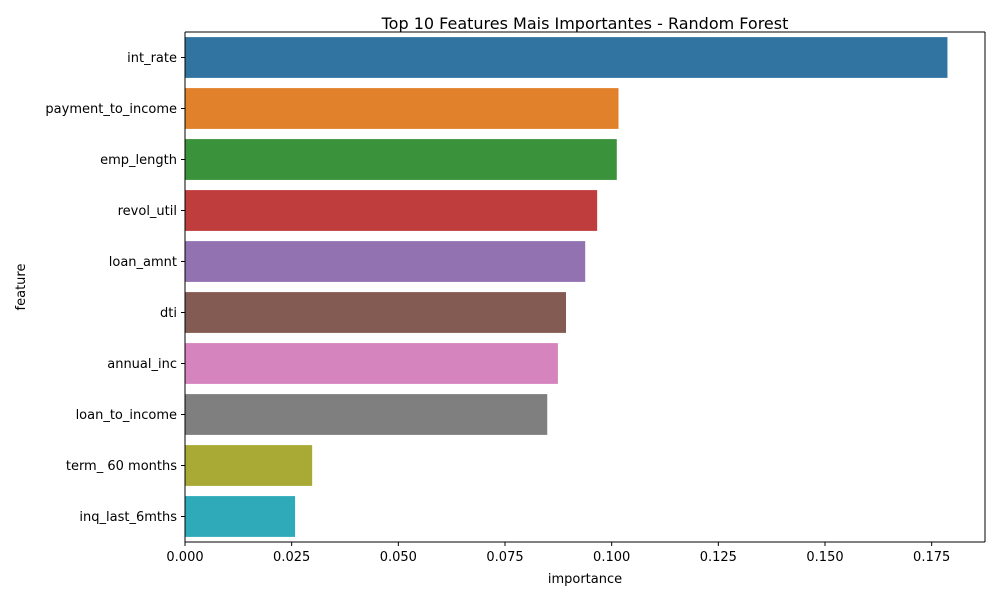  Describe the element at coordinates (111, 109) in the screenshot. I see `y-tick-label: payment_to_income` at that location.